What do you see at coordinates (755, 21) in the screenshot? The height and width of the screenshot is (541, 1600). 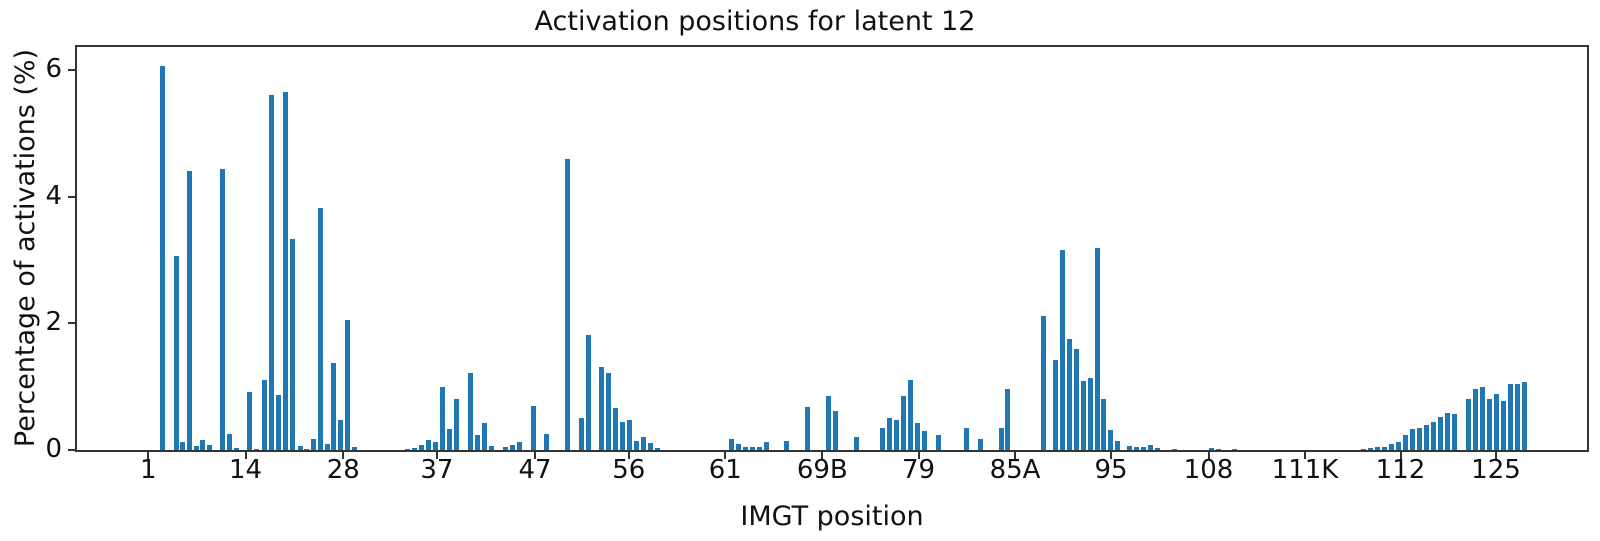 I see `chart-title: Activation positions for latent 12` at bounding box center [755, 21].